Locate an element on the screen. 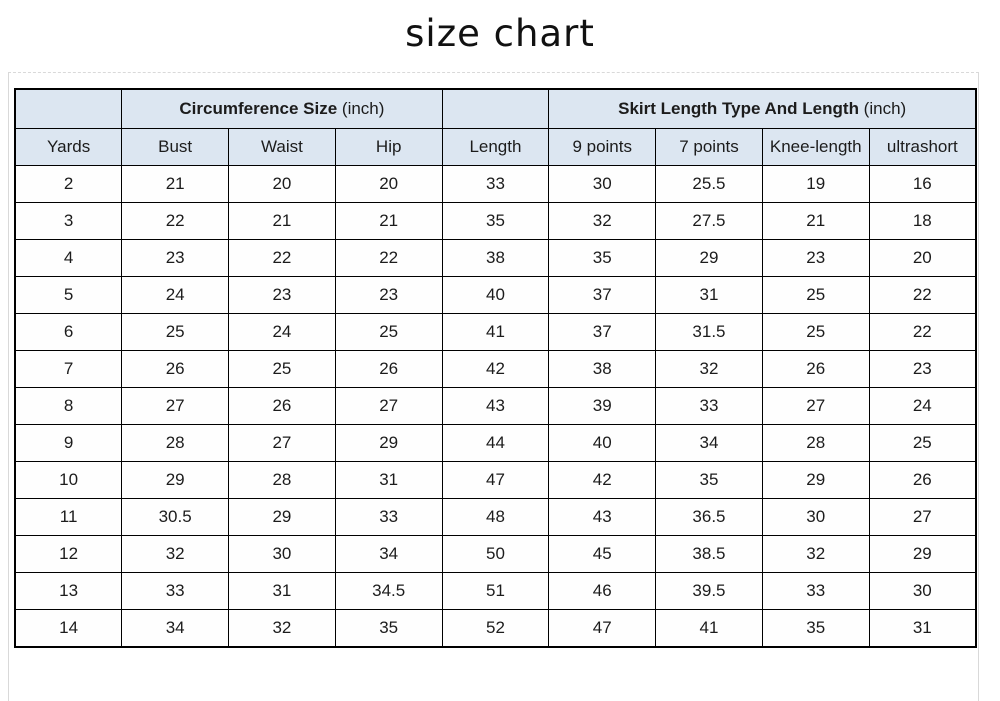 The height and width of the screenshot is (701, 1000). table-cell: 8 is located at coordinates (68, 406).